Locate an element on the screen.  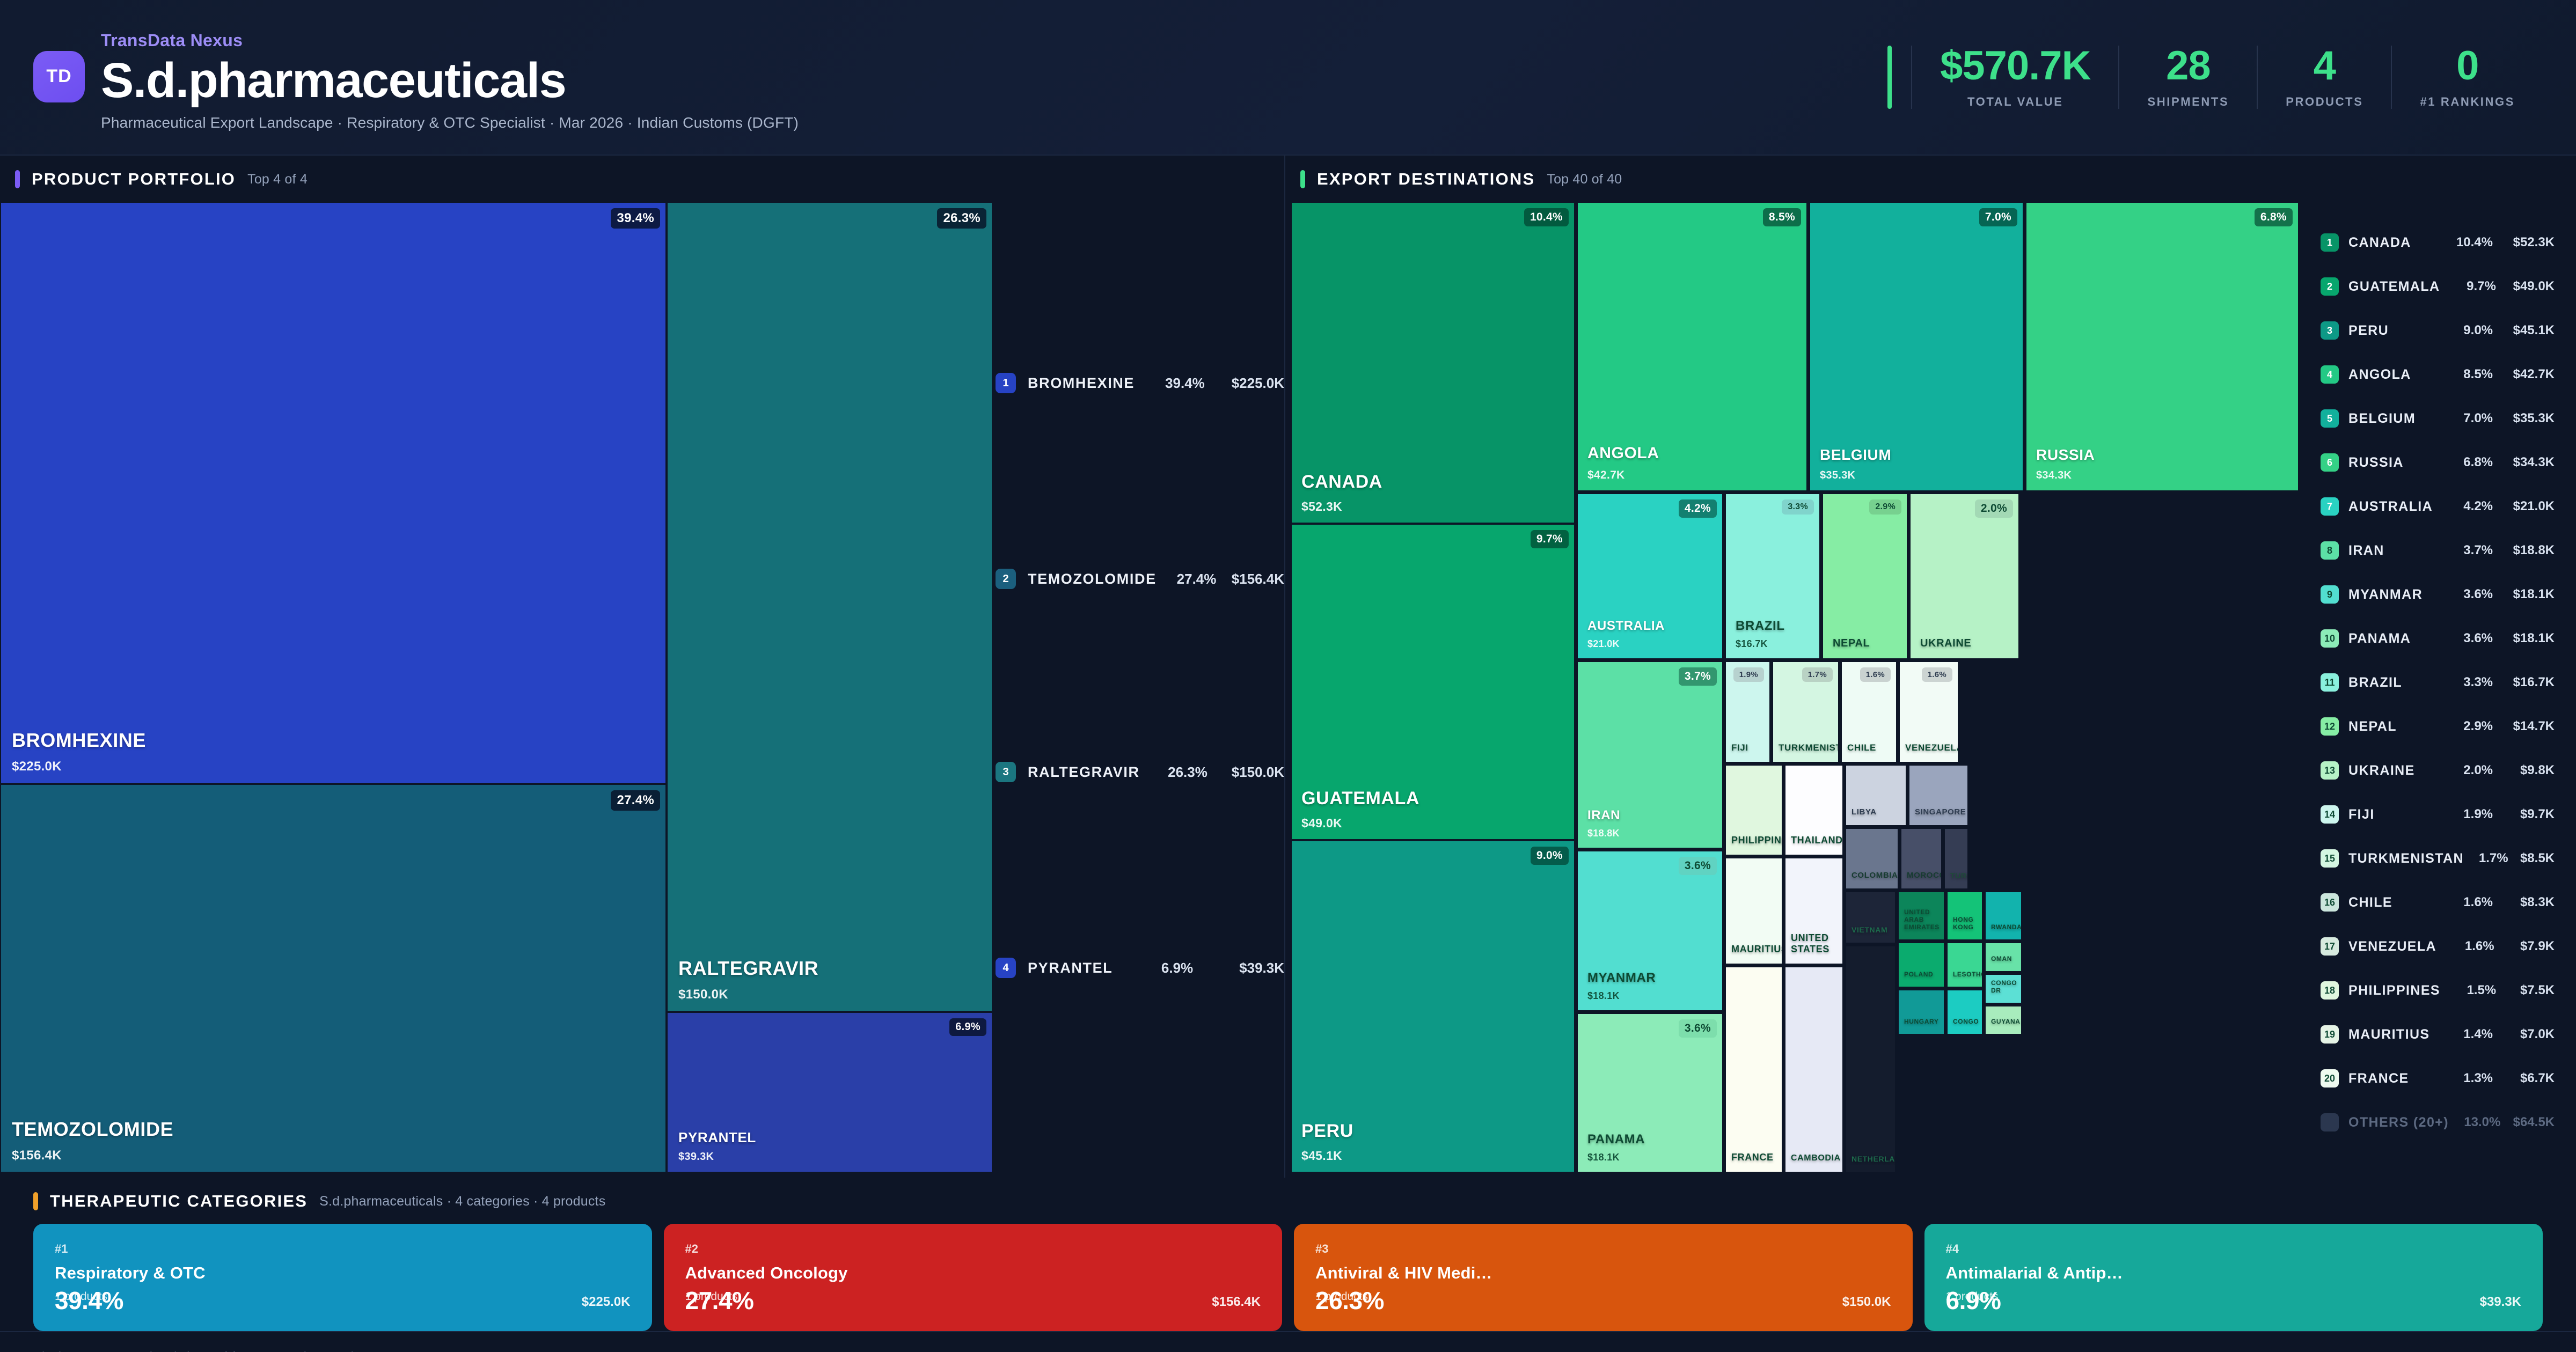
country-rank-row: 9 MYANMAR 3.6% $18.1K is located at coordinates (2438, 594).